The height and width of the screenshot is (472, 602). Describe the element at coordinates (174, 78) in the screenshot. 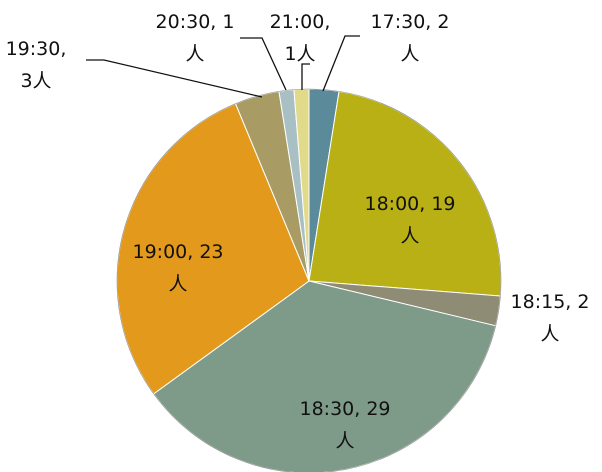

I see `leader-line-1930` at that location.